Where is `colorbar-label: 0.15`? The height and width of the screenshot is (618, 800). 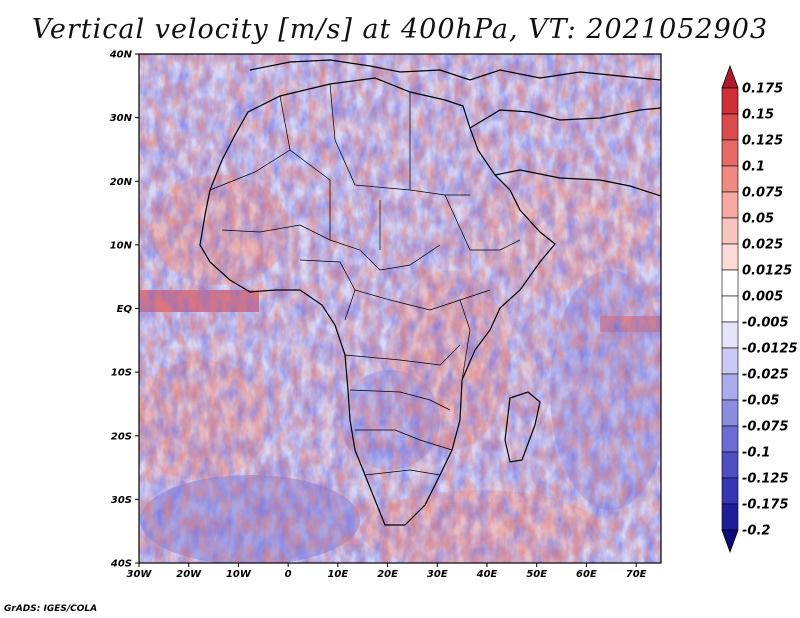
colorbar-label: 0.15 is located at coordinates (758, 115).